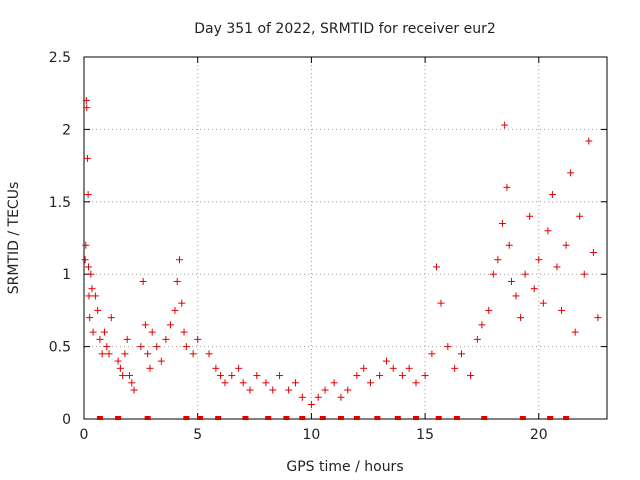 This screenshot has height=480, width=640. Describe the element at coordinates (60, 203) in the screenshot. I see `y-tick-label: 1.5` at that location.